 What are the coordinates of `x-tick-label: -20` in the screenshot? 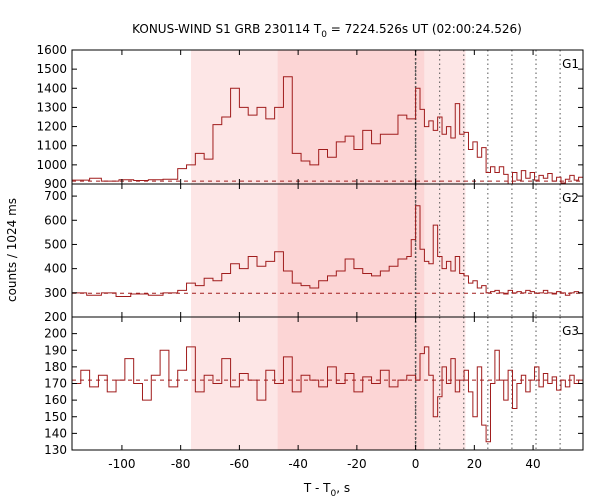 It's located at (357, 464).